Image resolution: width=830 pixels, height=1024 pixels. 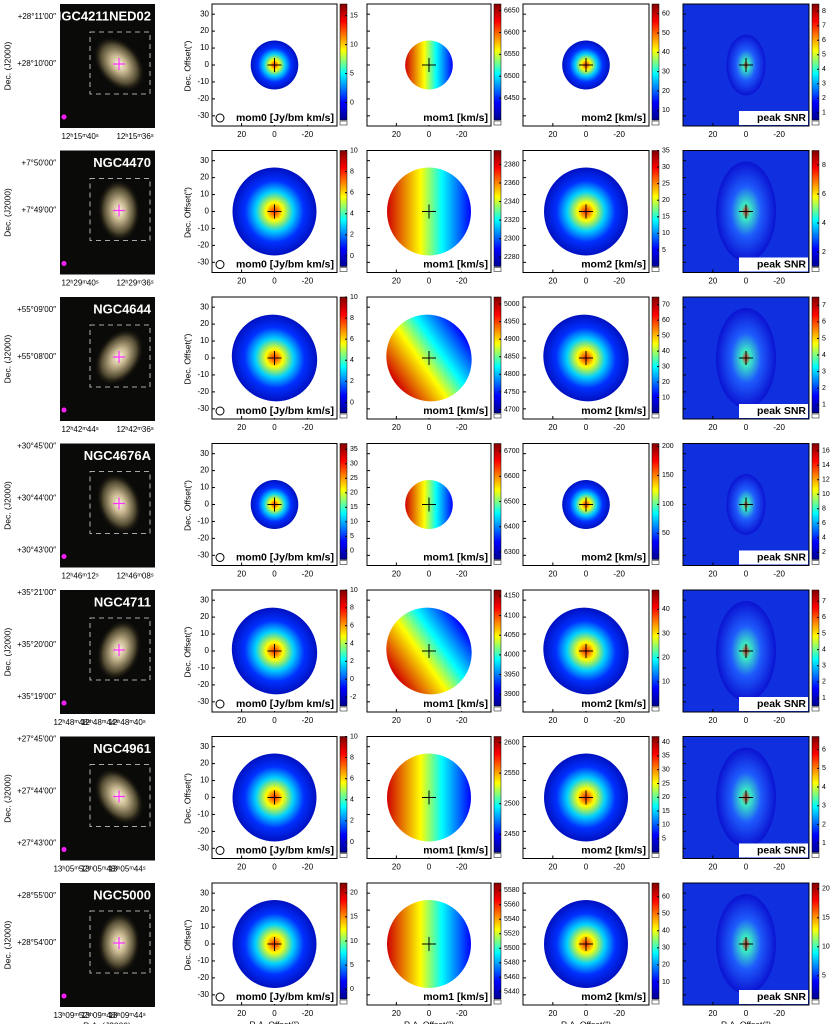 I want to click on dec-tick-label: +35°21′00″, so click(x=36, y=592).